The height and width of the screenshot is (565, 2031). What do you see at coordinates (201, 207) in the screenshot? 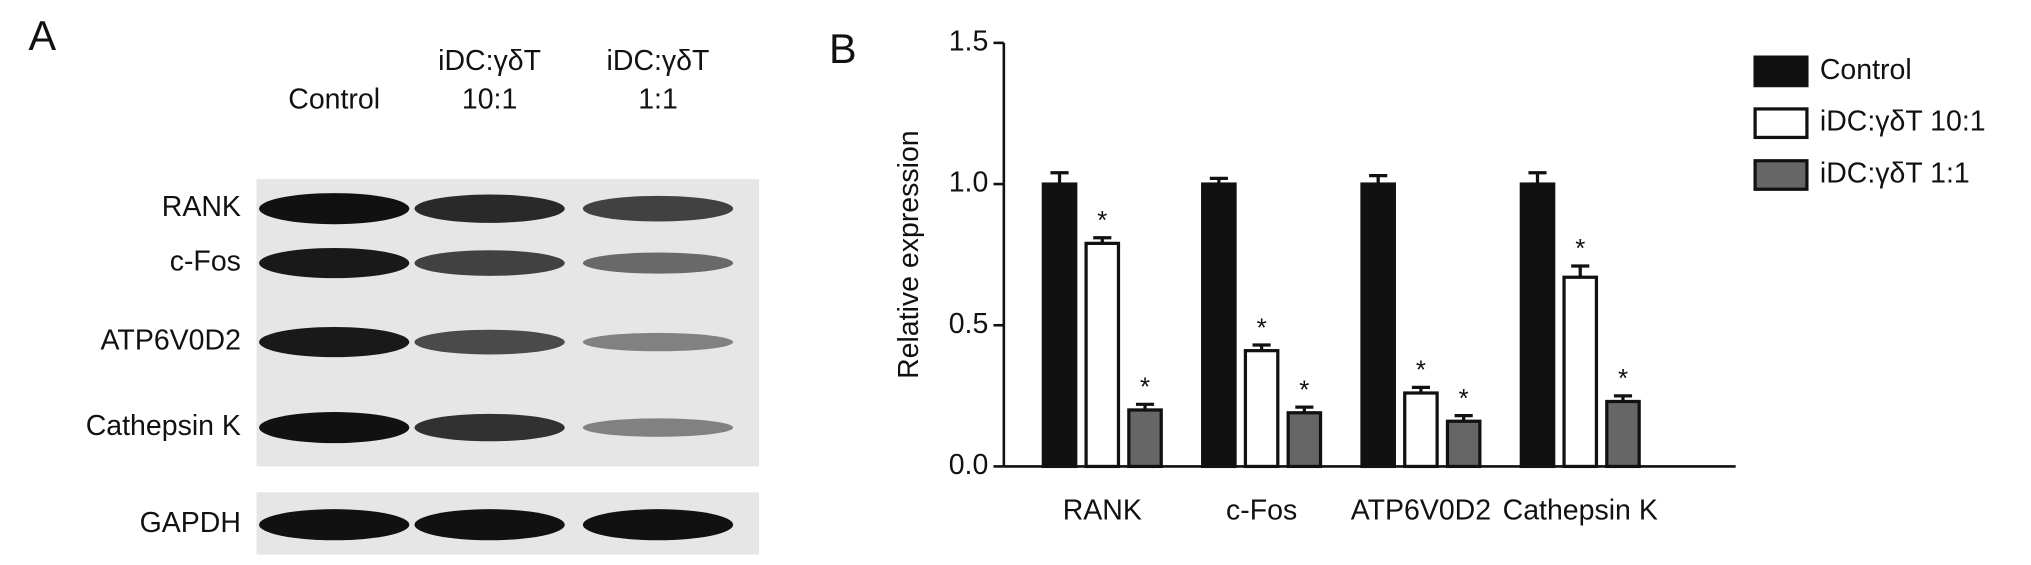
I see `row-label: RANK` at bounding box center [201, 207].